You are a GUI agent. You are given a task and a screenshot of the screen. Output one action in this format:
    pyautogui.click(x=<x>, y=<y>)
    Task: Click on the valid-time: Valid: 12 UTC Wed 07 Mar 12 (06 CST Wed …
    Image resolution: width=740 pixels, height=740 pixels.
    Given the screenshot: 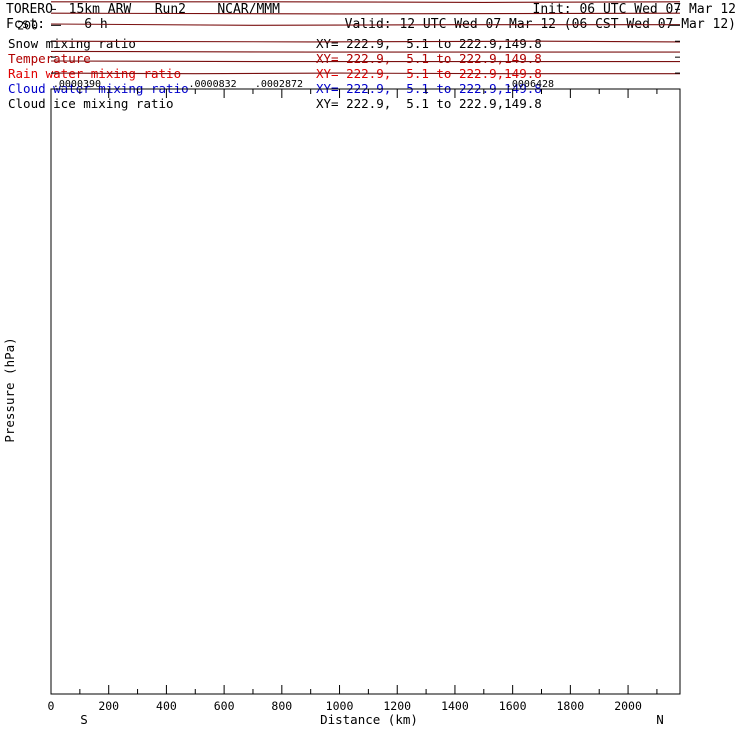 What is the action you would take?
    pyautogui.click(x=540, y=24)
    